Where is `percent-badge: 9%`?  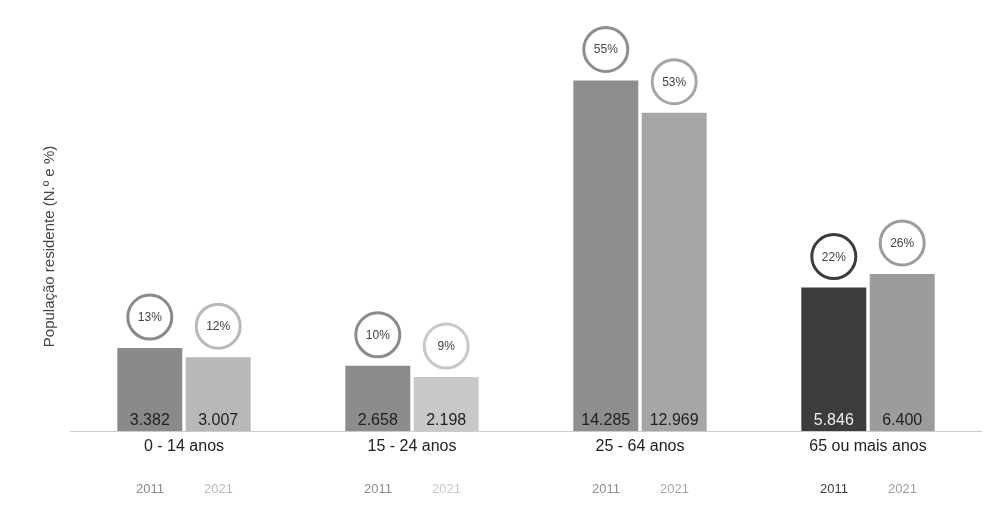 percent-badge: 9% is located at coordinates (446, 346).